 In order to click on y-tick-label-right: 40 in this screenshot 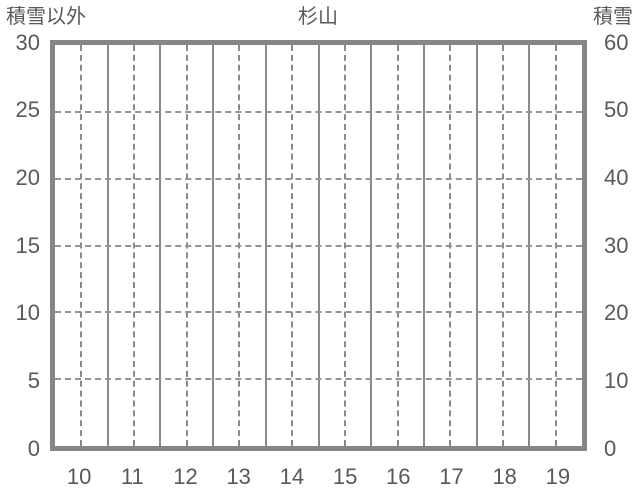, I will do `click(616, 177)`.